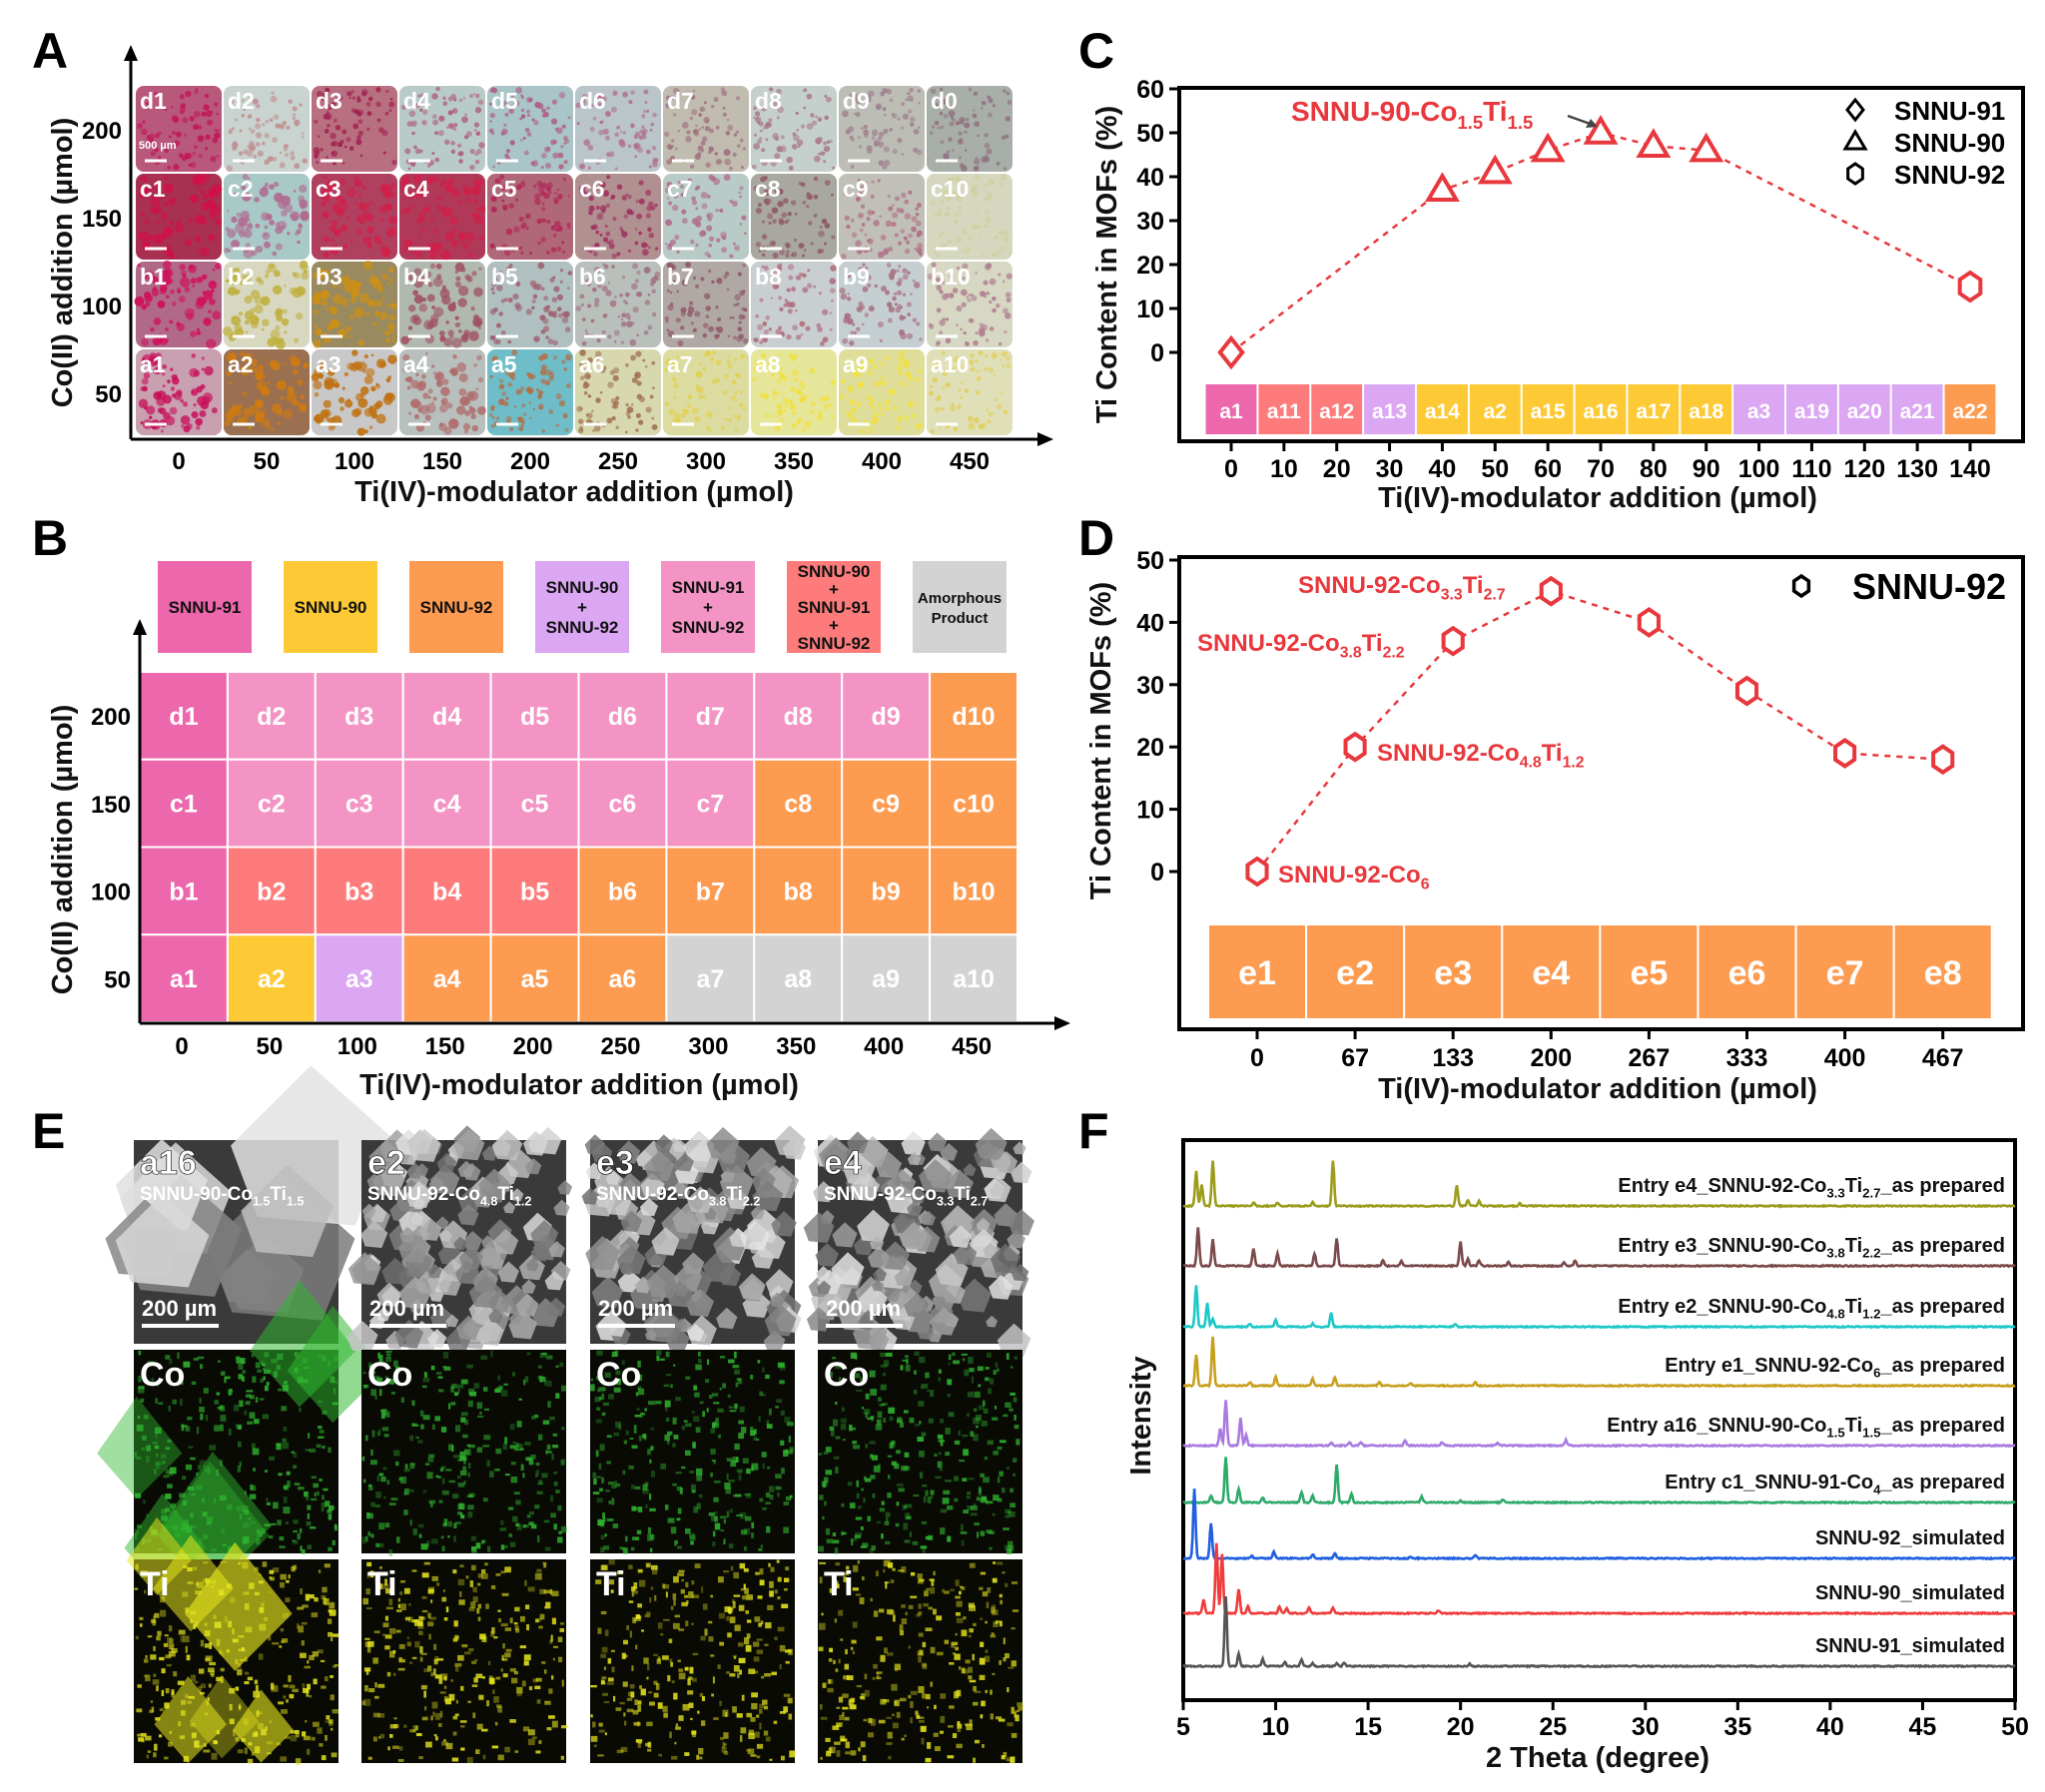  What do you see at coordinates (618, 392) in the screenshot?
I see `photo-cell-a6: a6` at bounding box center [618, 392].